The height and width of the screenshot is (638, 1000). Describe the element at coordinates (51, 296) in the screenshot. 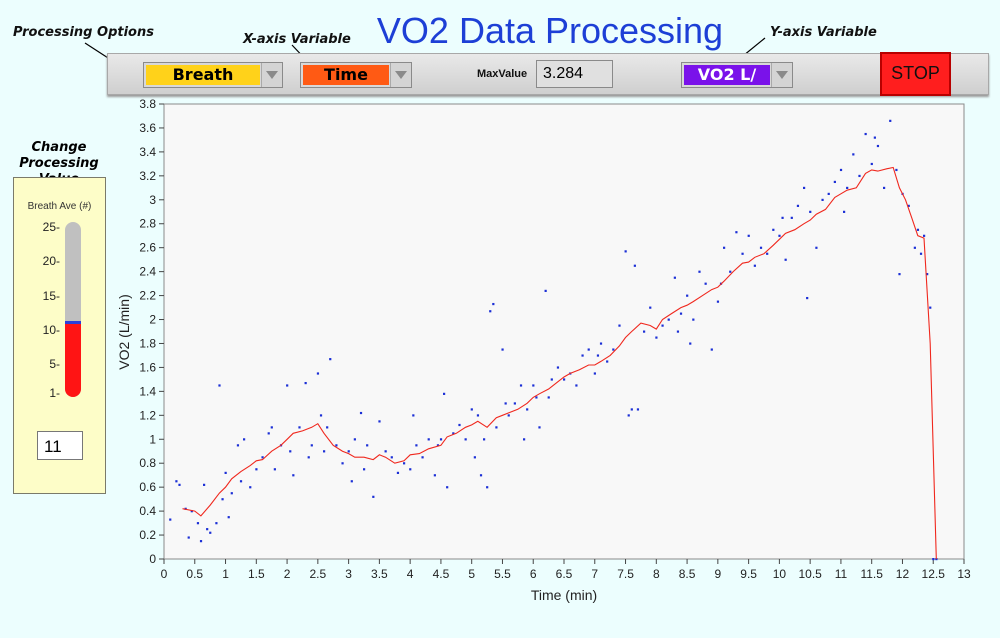

I see `tank-scale-tick: 15-` at that location.